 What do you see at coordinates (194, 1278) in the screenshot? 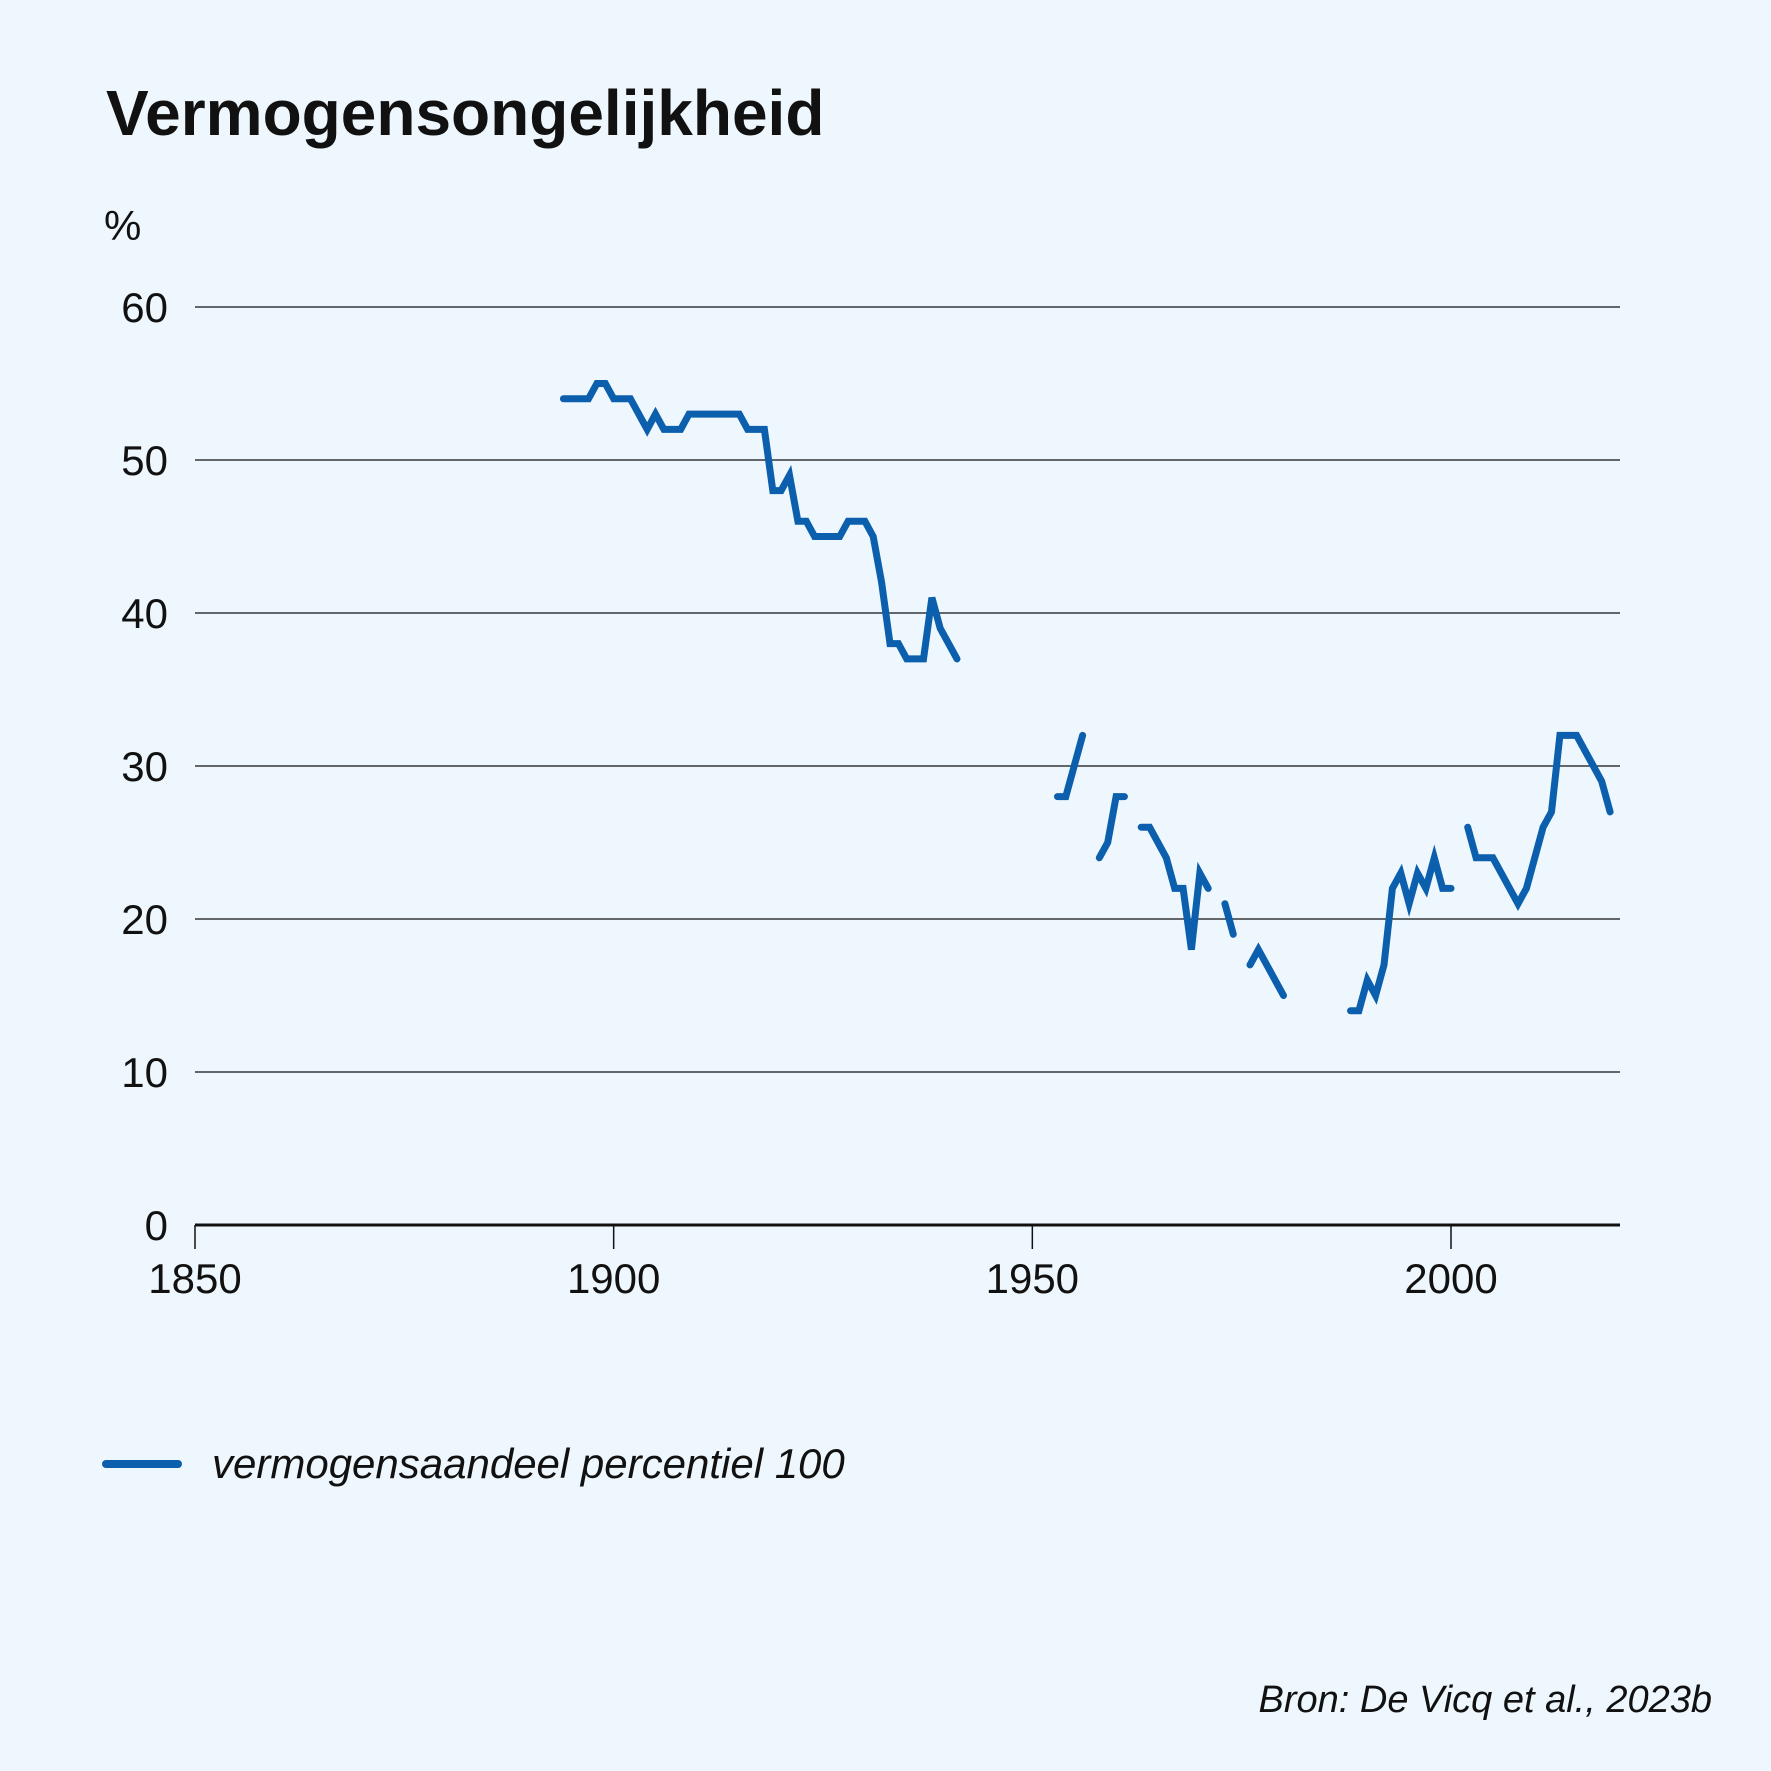
I see `x-tick-label: 1850` at bounding box center [194, 1278].